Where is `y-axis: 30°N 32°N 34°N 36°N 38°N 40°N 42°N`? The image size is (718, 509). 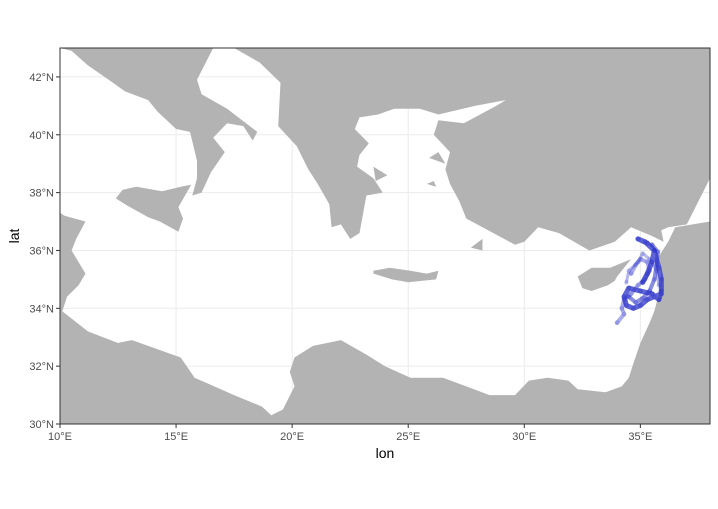 y-axis: 30°N 32°N 34°N 36°N 38°N 40°N 42°N is located at coordinates (44, 251).